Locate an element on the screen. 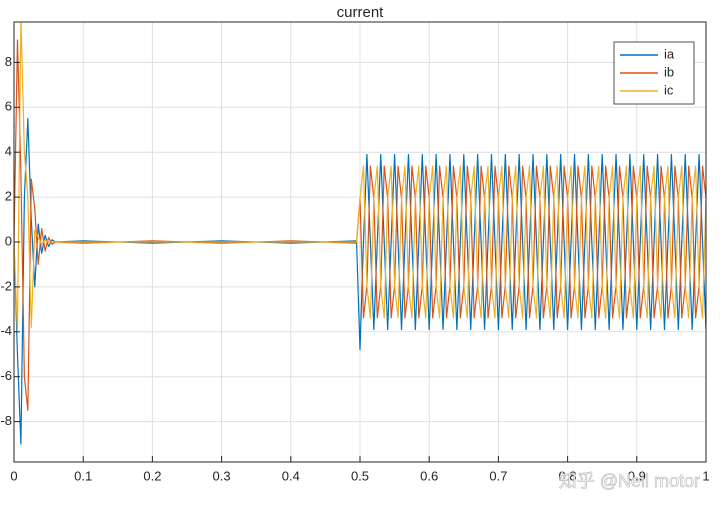 This screenshot has width=720, height=509. y-tick-label: 4 is located at coordinates (8, 151).